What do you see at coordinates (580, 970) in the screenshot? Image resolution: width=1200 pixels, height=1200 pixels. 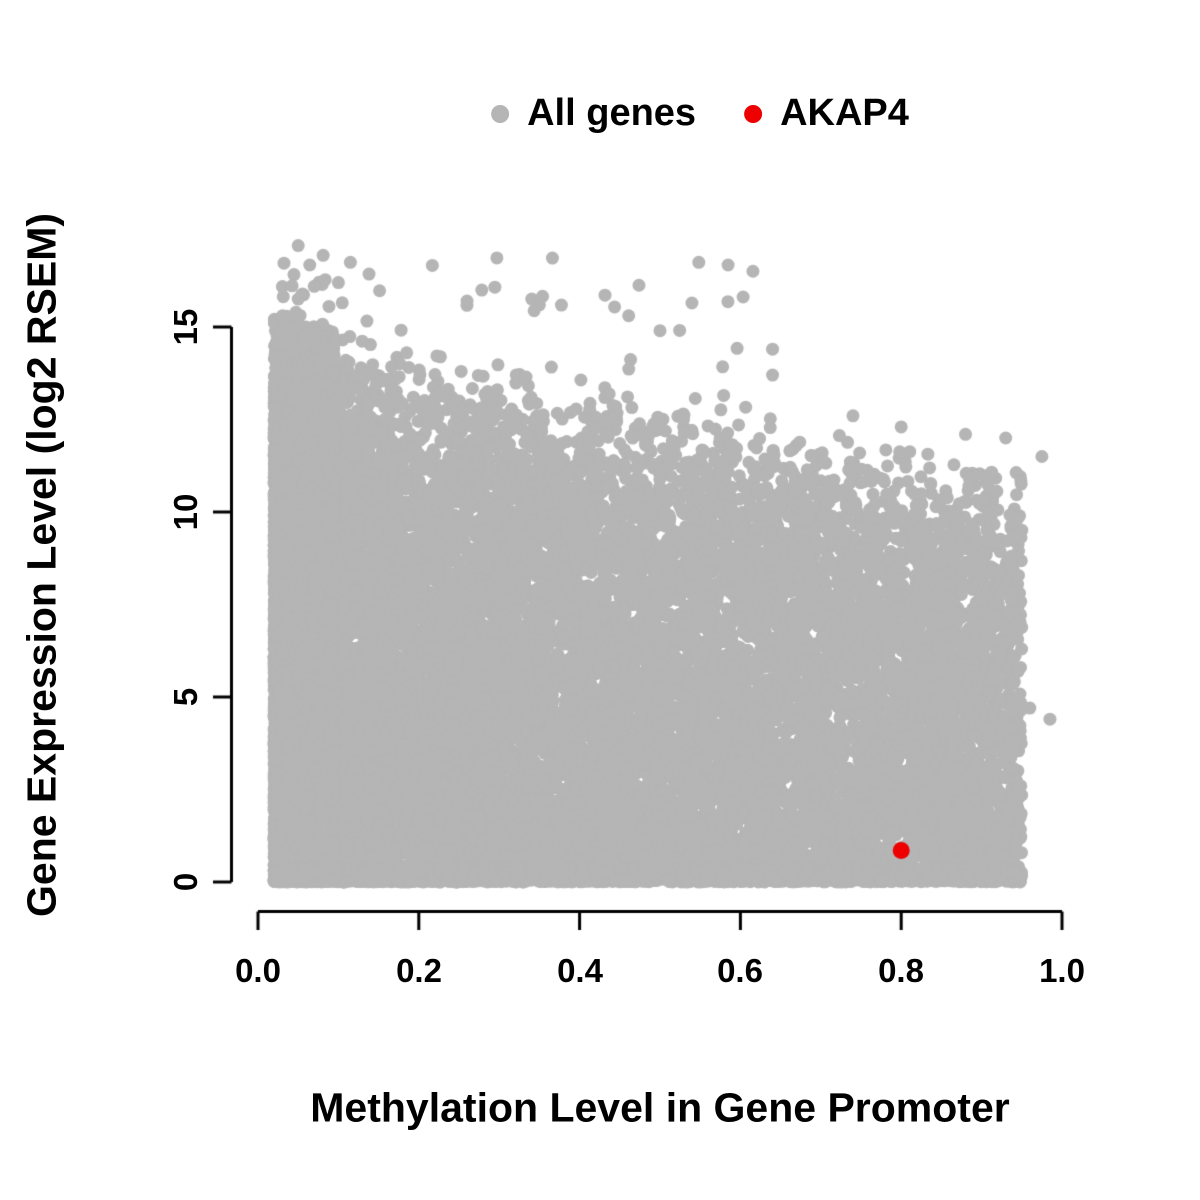 I see `x-tick-label-2: 0.4` at bounding box center [580, 970].